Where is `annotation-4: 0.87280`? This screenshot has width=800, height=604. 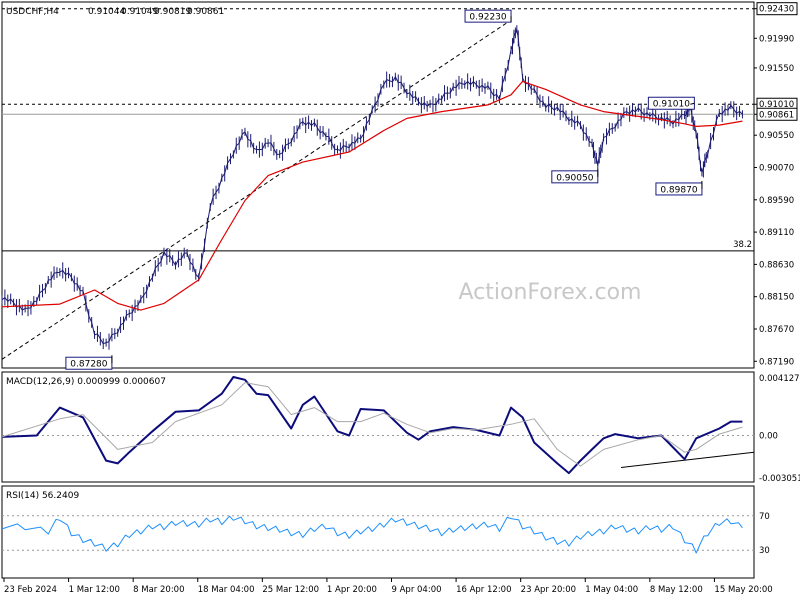
annotation-4: 0.87280 is located at coordinates (89, 362).